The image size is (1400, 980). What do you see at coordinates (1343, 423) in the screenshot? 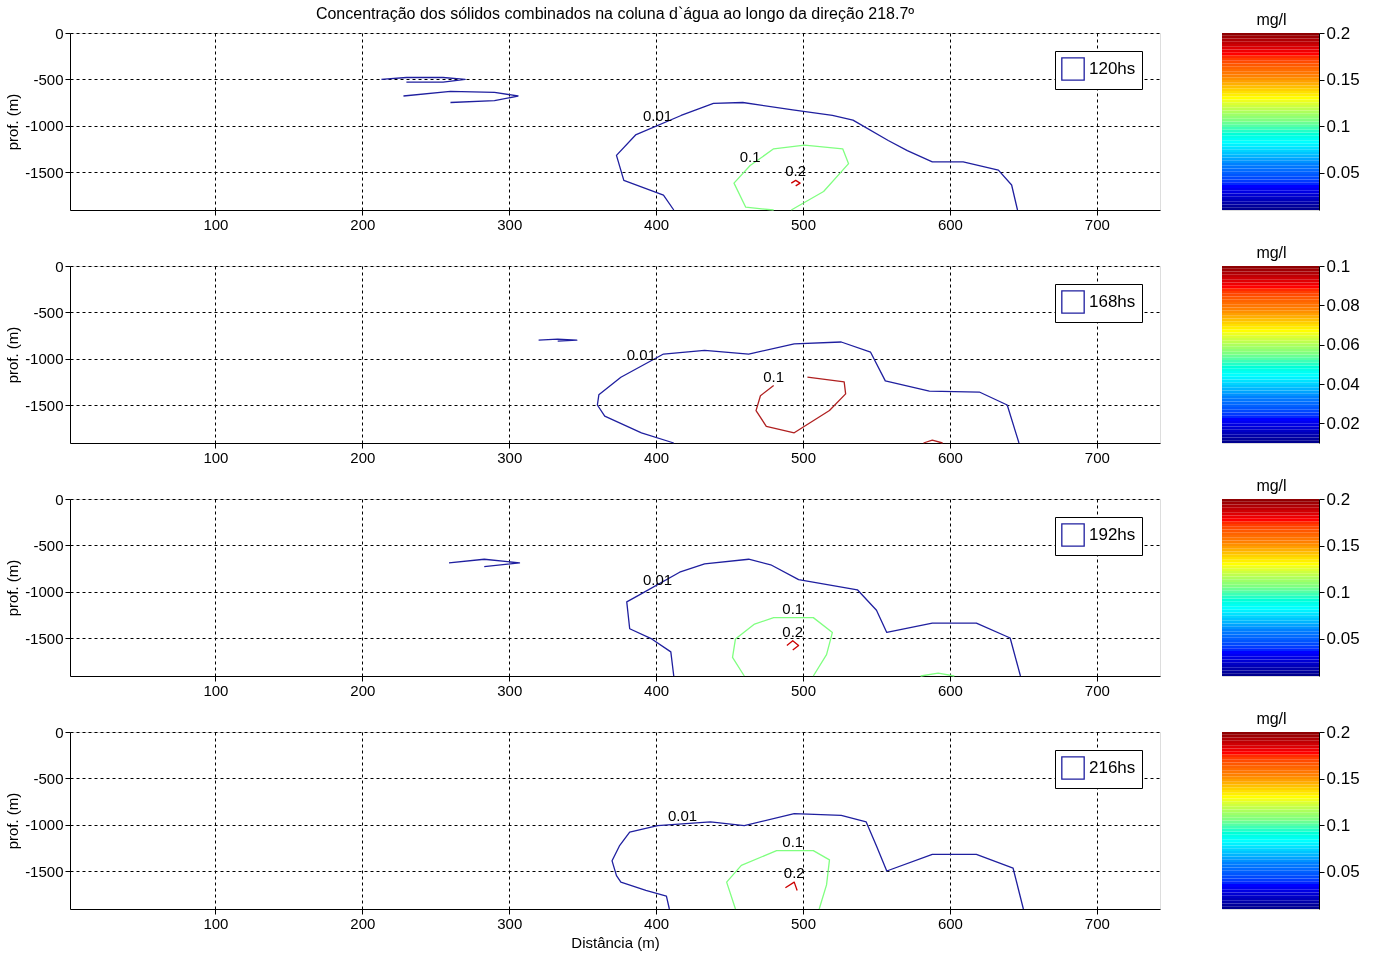
I see `color-bar-label: 0.02` at bounding box center [1343, 423].